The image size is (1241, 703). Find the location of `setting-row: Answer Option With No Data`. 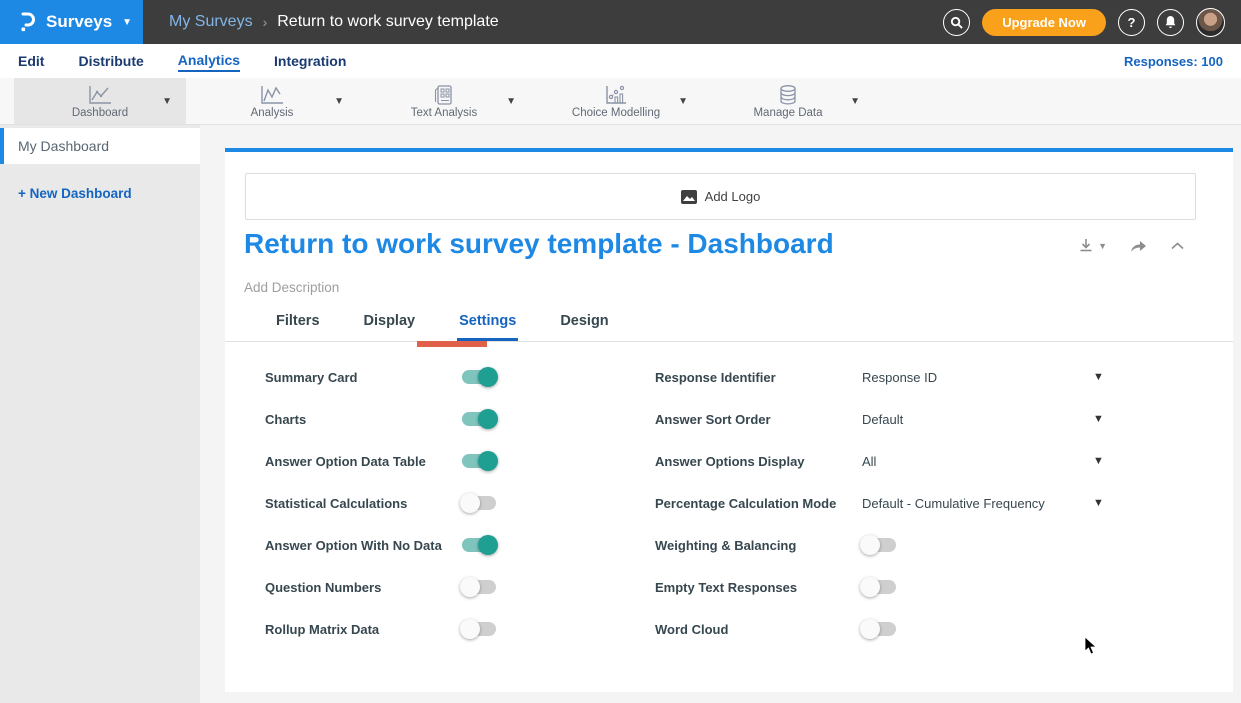

setting-row: Answer Option With No Data is located at coordinates (381, 545).